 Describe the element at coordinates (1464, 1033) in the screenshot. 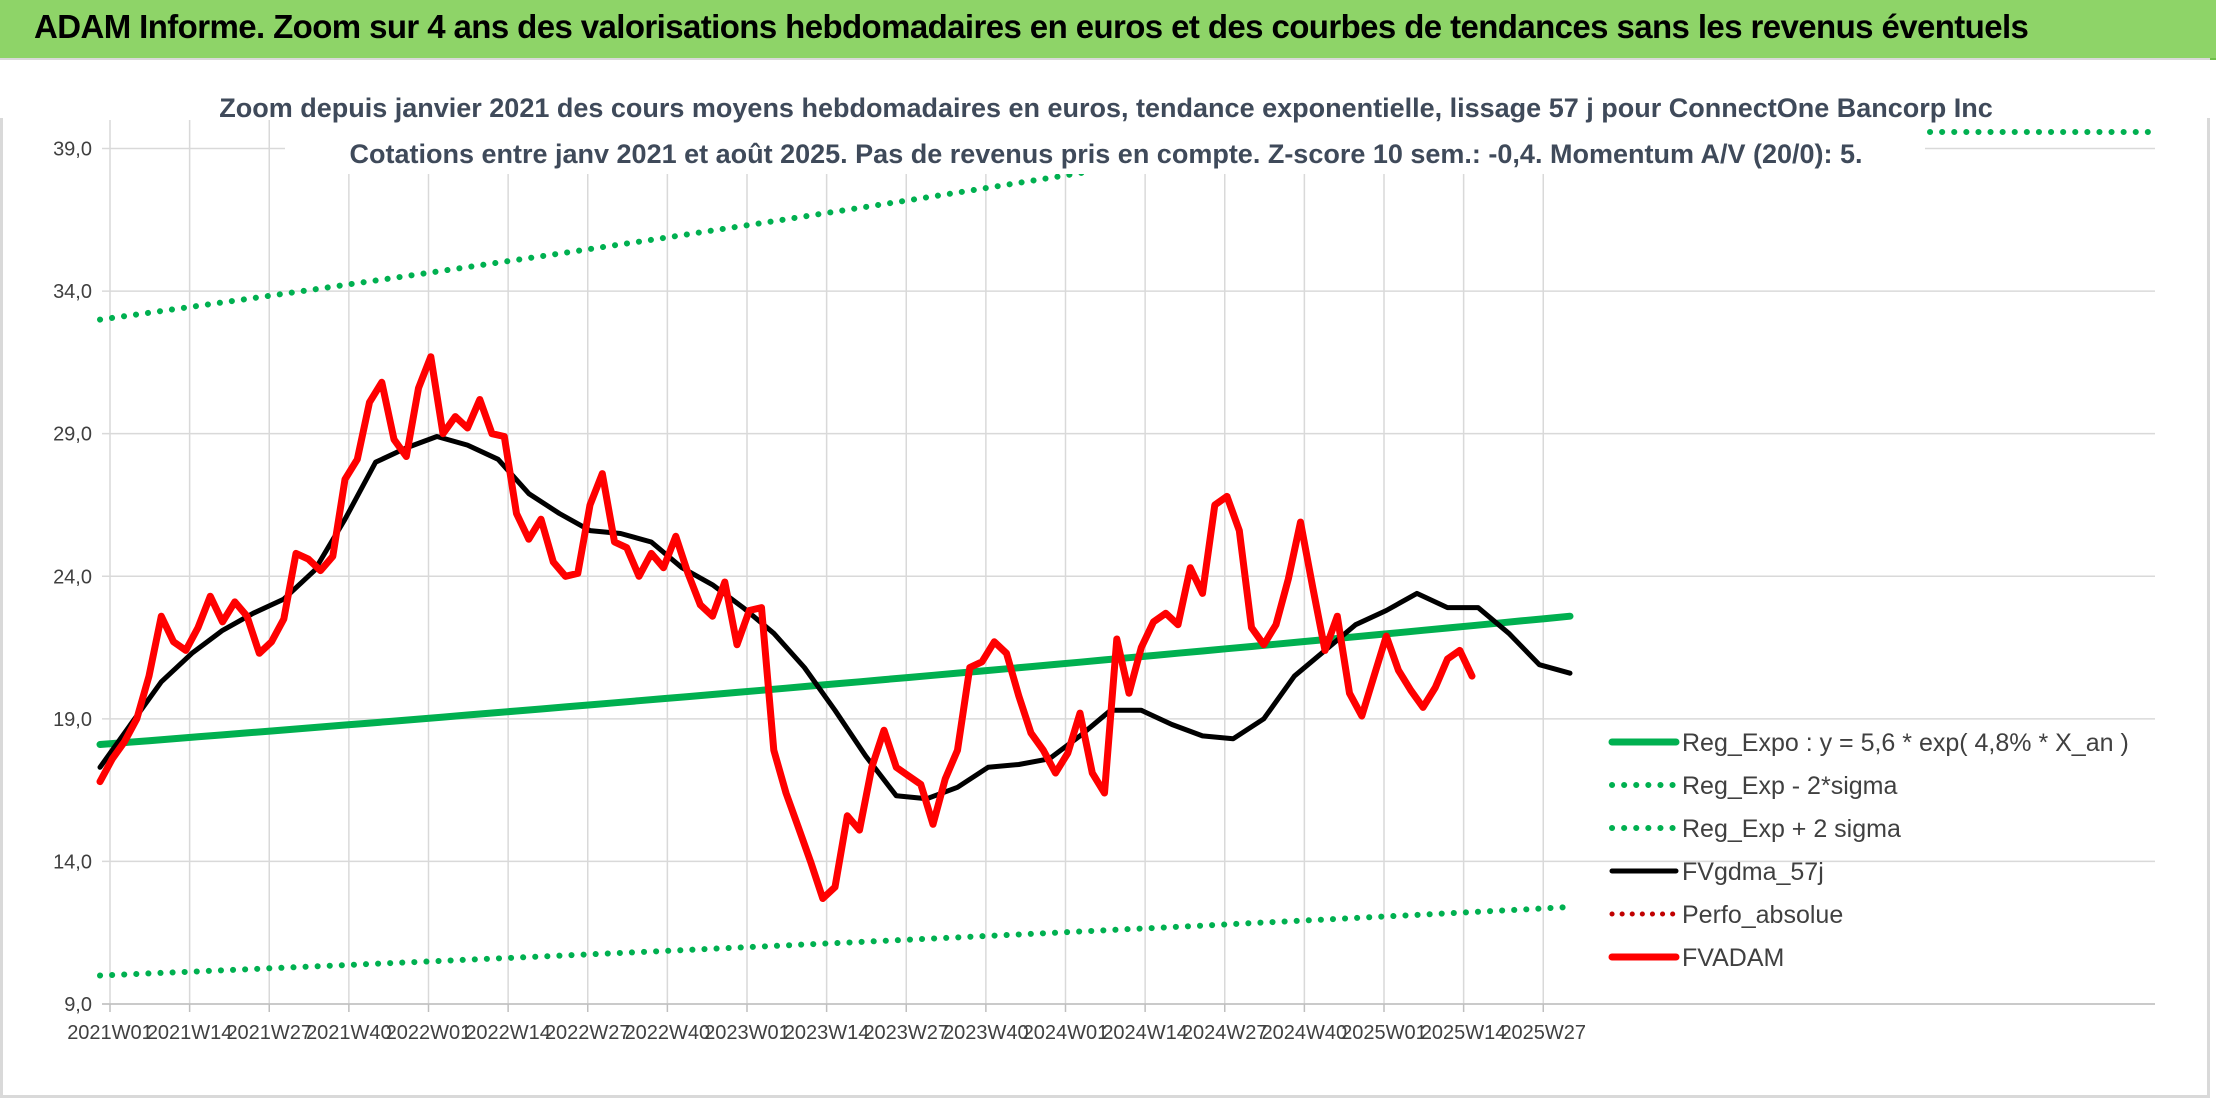

I see `x-tick-label: 2025W14` at that location.